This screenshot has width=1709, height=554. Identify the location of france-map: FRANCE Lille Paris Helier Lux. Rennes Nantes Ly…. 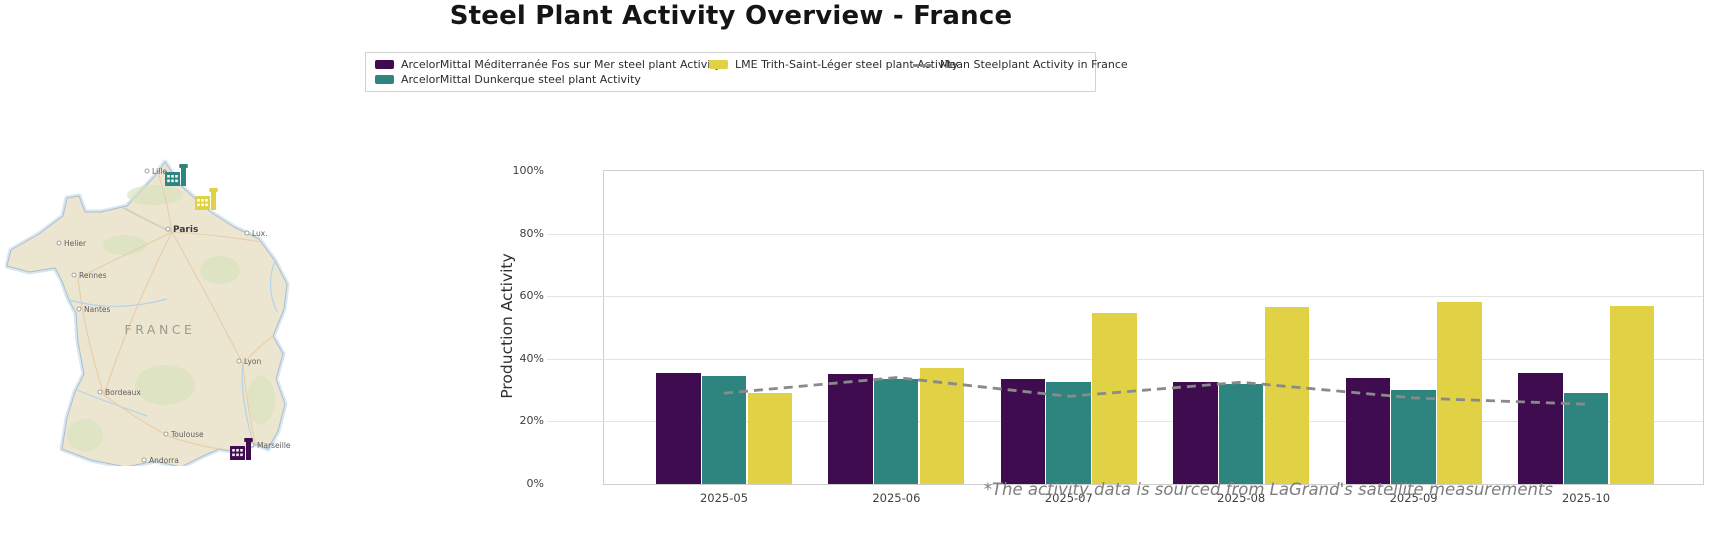
(148, 310).